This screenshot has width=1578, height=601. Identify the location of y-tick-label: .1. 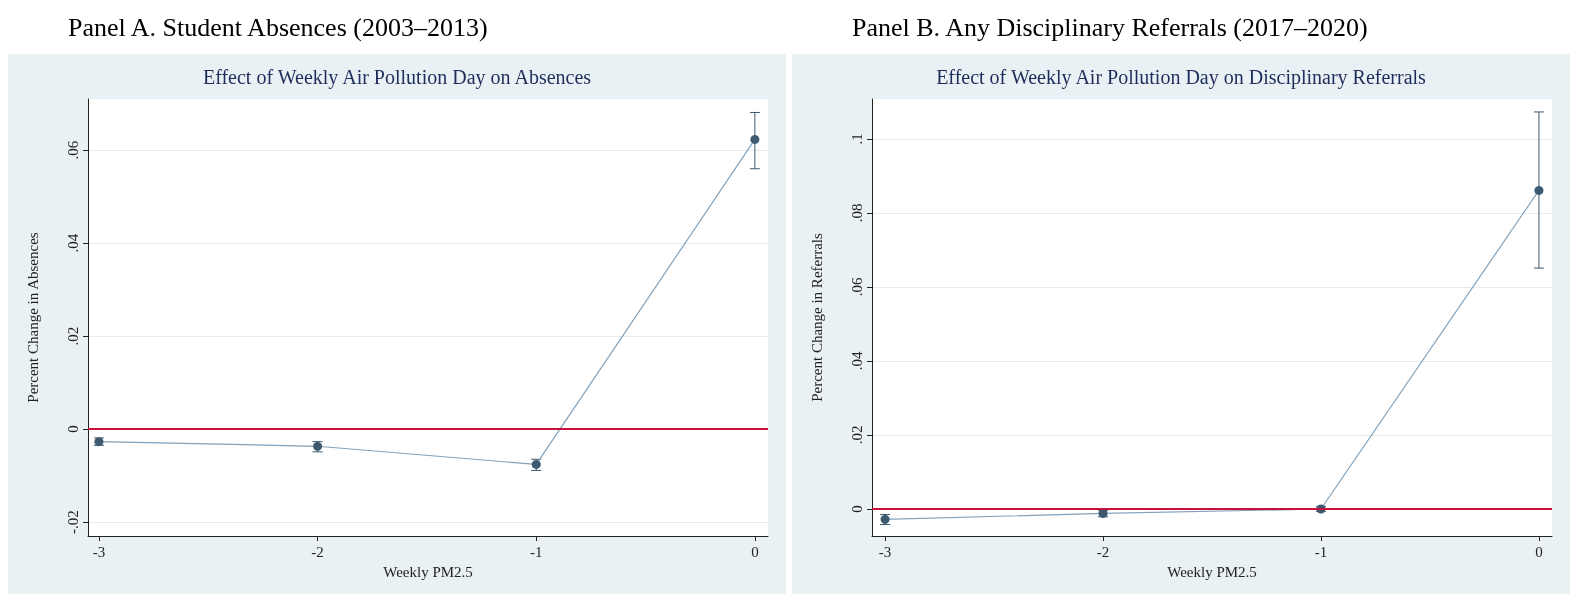
(856, 139).